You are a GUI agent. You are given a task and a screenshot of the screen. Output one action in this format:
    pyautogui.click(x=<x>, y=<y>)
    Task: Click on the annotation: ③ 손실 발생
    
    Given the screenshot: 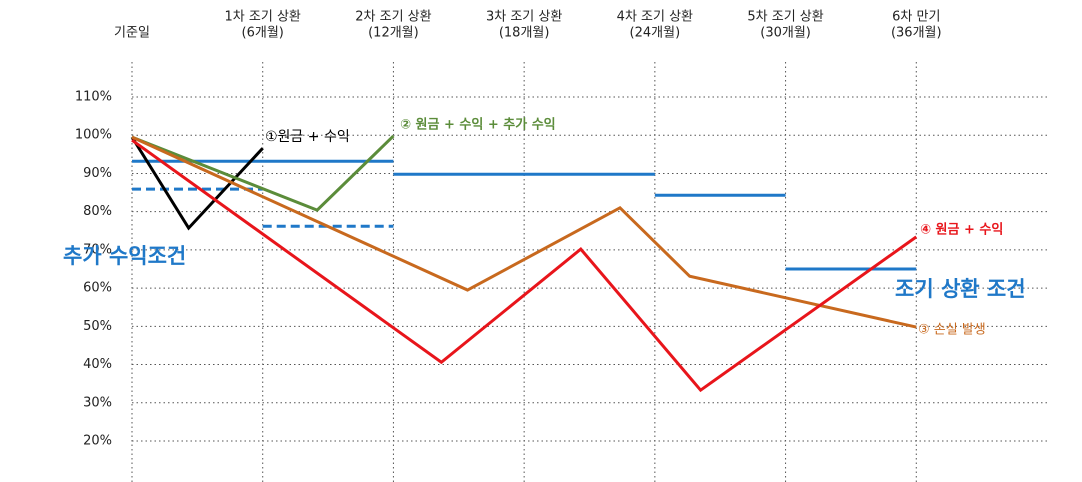 What is the action you would take?
    pyautogui.click(x=952, y=330)
    